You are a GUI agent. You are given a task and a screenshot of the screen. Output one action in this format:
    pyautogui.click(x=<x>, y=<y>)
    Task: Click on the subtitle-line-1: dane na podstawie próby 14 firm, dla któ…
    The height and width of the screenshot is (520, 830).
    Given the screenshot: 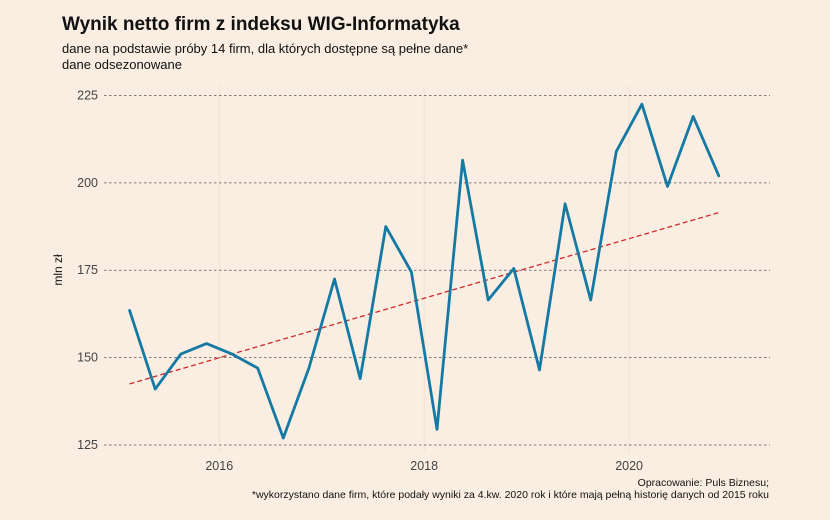 What is the action you would take?
    pyautogui.click(x=265, y=48)
    